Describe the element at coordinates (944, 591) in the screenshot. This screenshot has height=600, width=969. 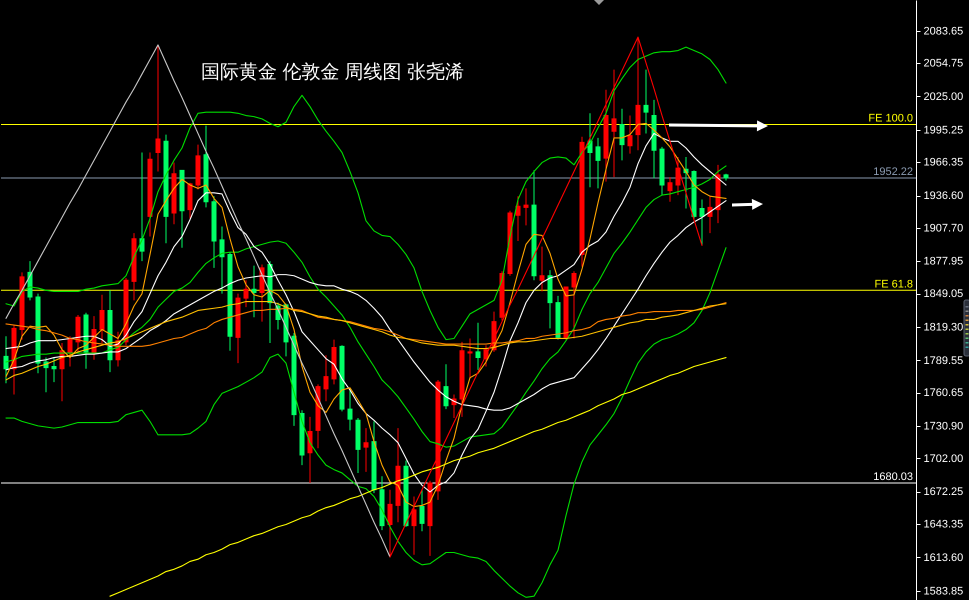
I see `y-tick-label: 1583.85` at that location.